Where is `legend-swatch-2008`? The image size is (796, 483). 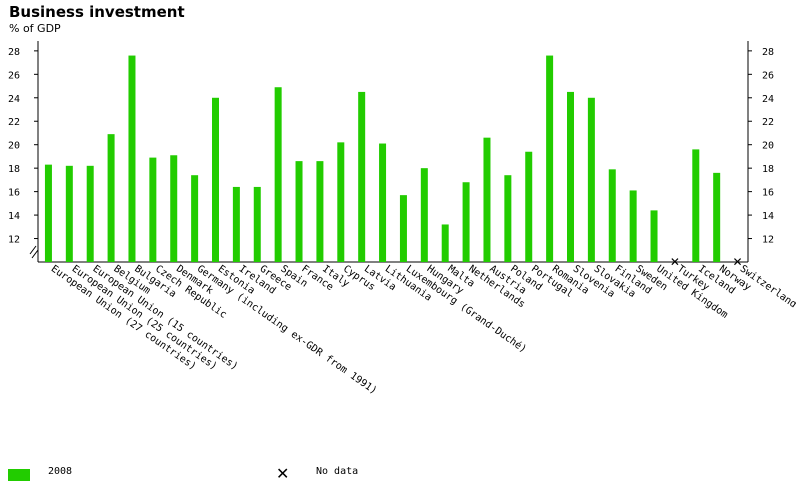 legend-swatch-2008 is located at coordinates (19, 475).